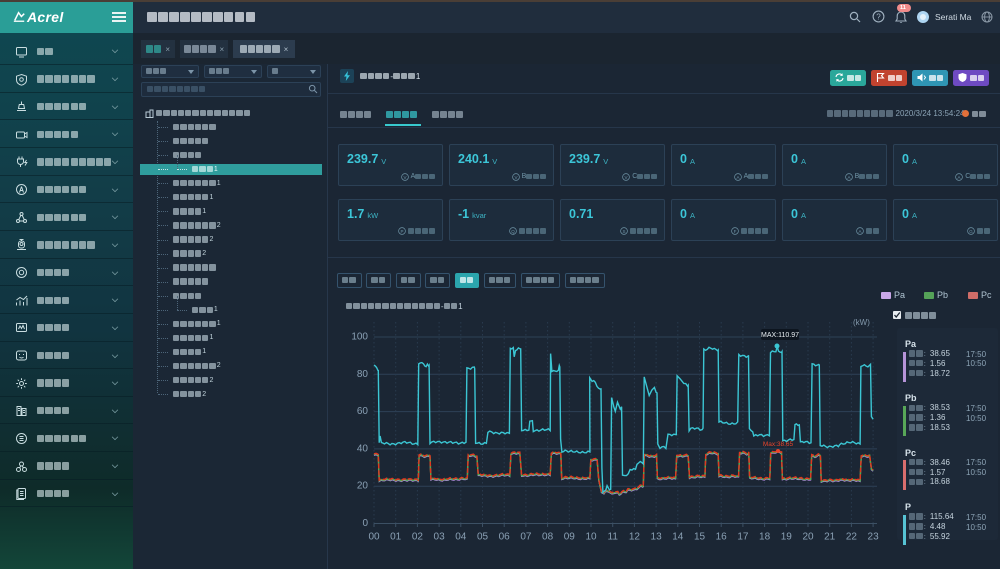 The image size is (1000, 569). I want to click on svg-text: 18, so click(765, 537).